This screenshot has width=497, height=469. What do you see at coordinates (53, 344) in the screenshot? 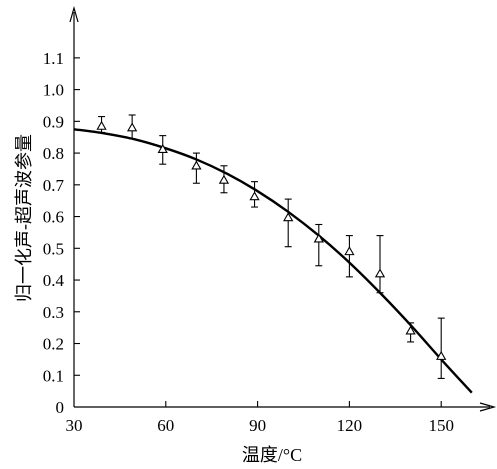
I see `y-tick-label: 0.2` at bounding box center [53, 344].